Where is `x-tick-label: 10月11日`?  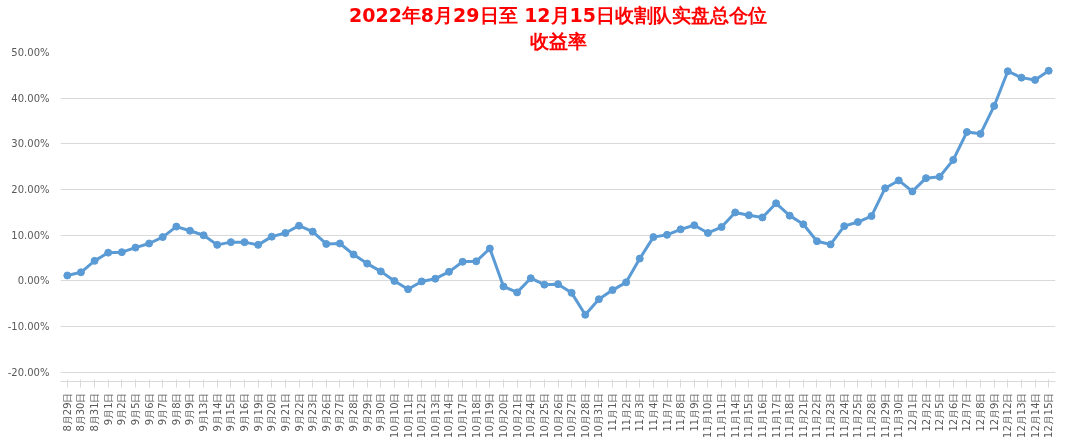 x-tick-label: 10月11日 is located at coordinates (408, 415).